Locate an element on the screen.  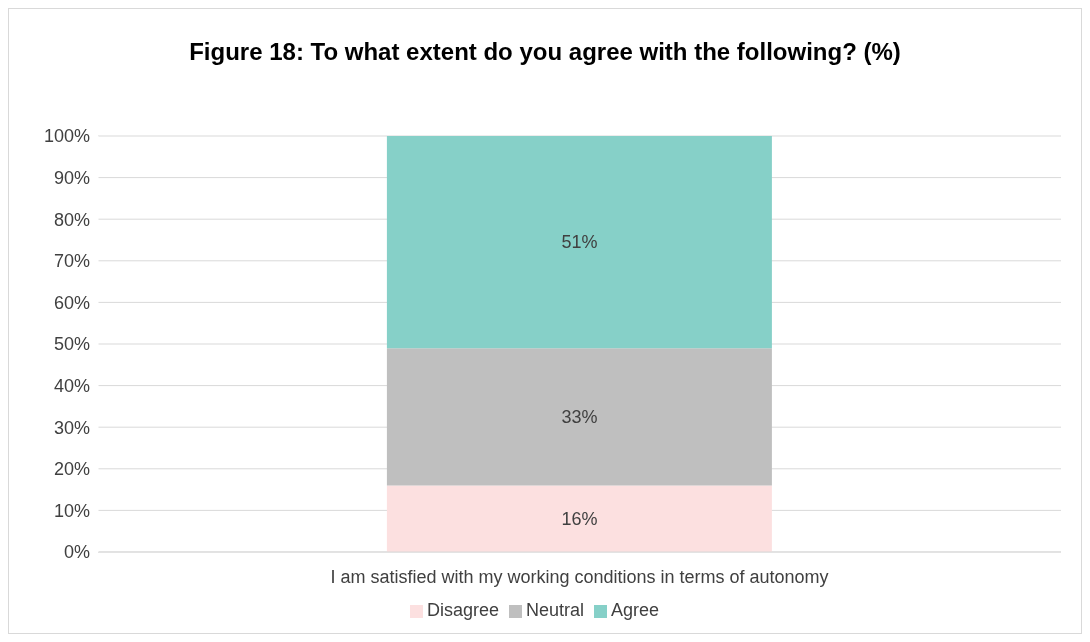
y-tick-label: 40% is located at coordinates (71, 385).